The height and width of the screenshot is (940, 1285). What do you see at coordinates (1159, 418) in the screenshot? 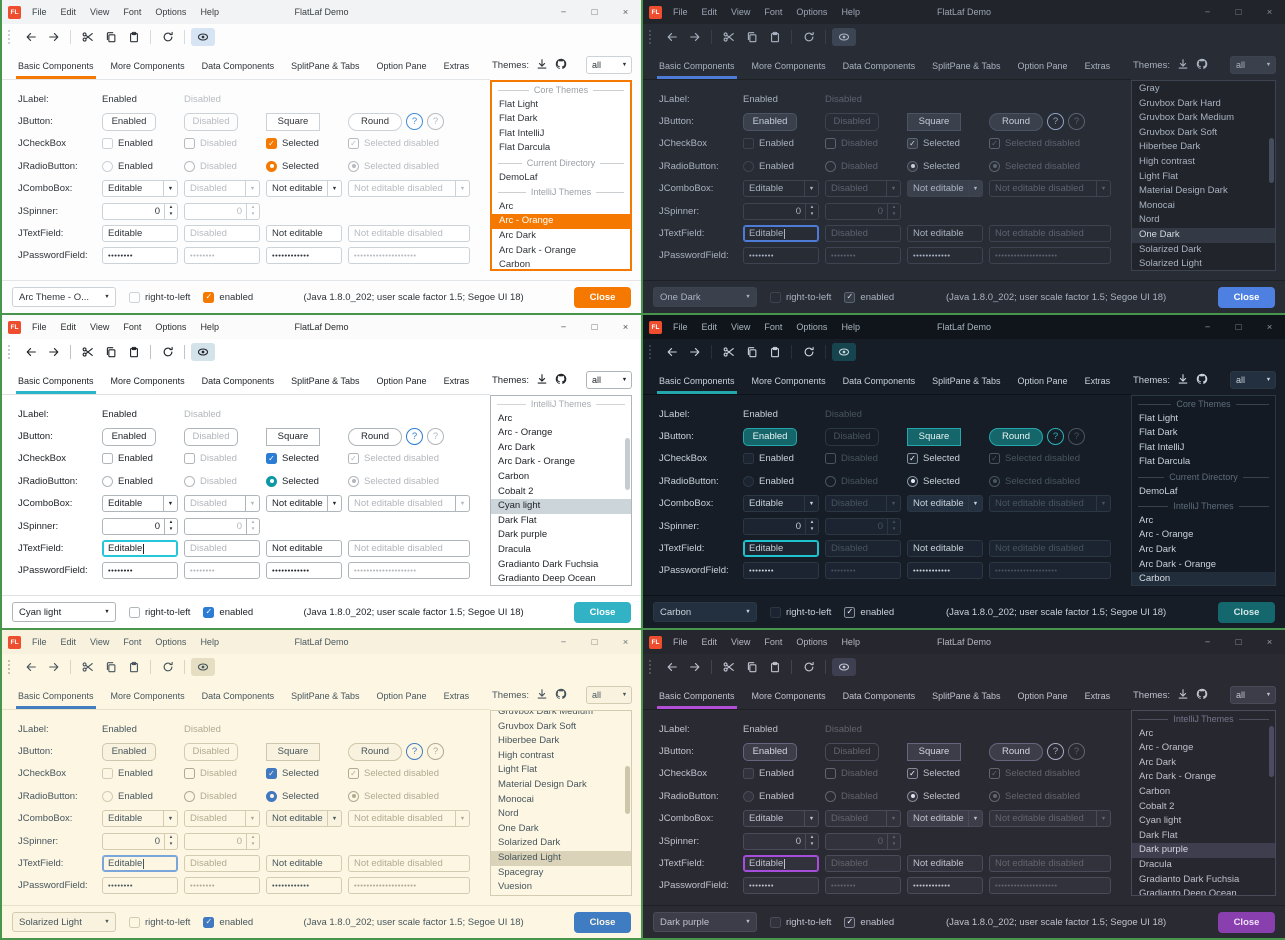
I see `theme-list-item: Flat Light` at bounding box center [1159, 418].